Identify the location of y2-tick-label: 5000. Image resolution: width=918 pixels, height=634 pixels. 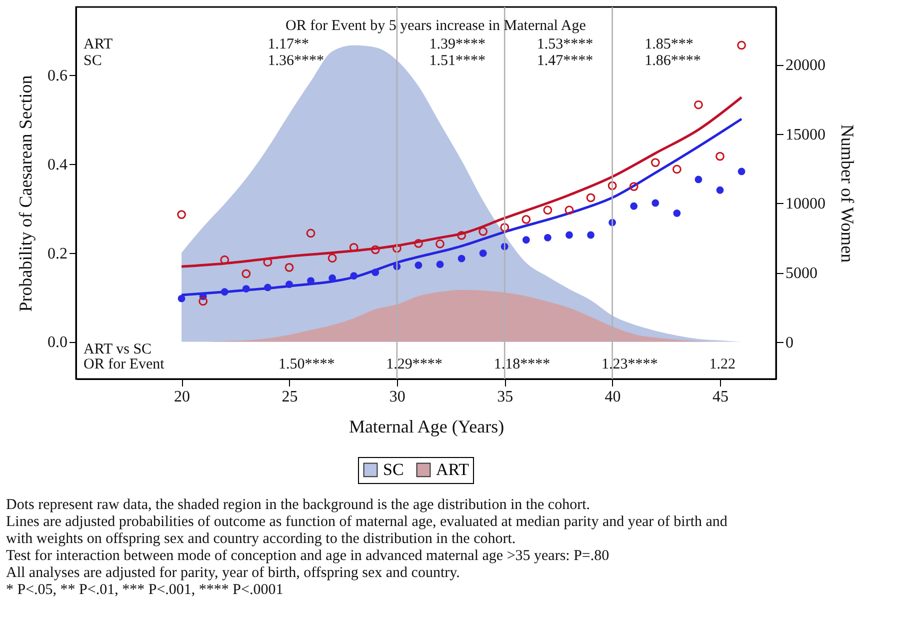
(802, 273).